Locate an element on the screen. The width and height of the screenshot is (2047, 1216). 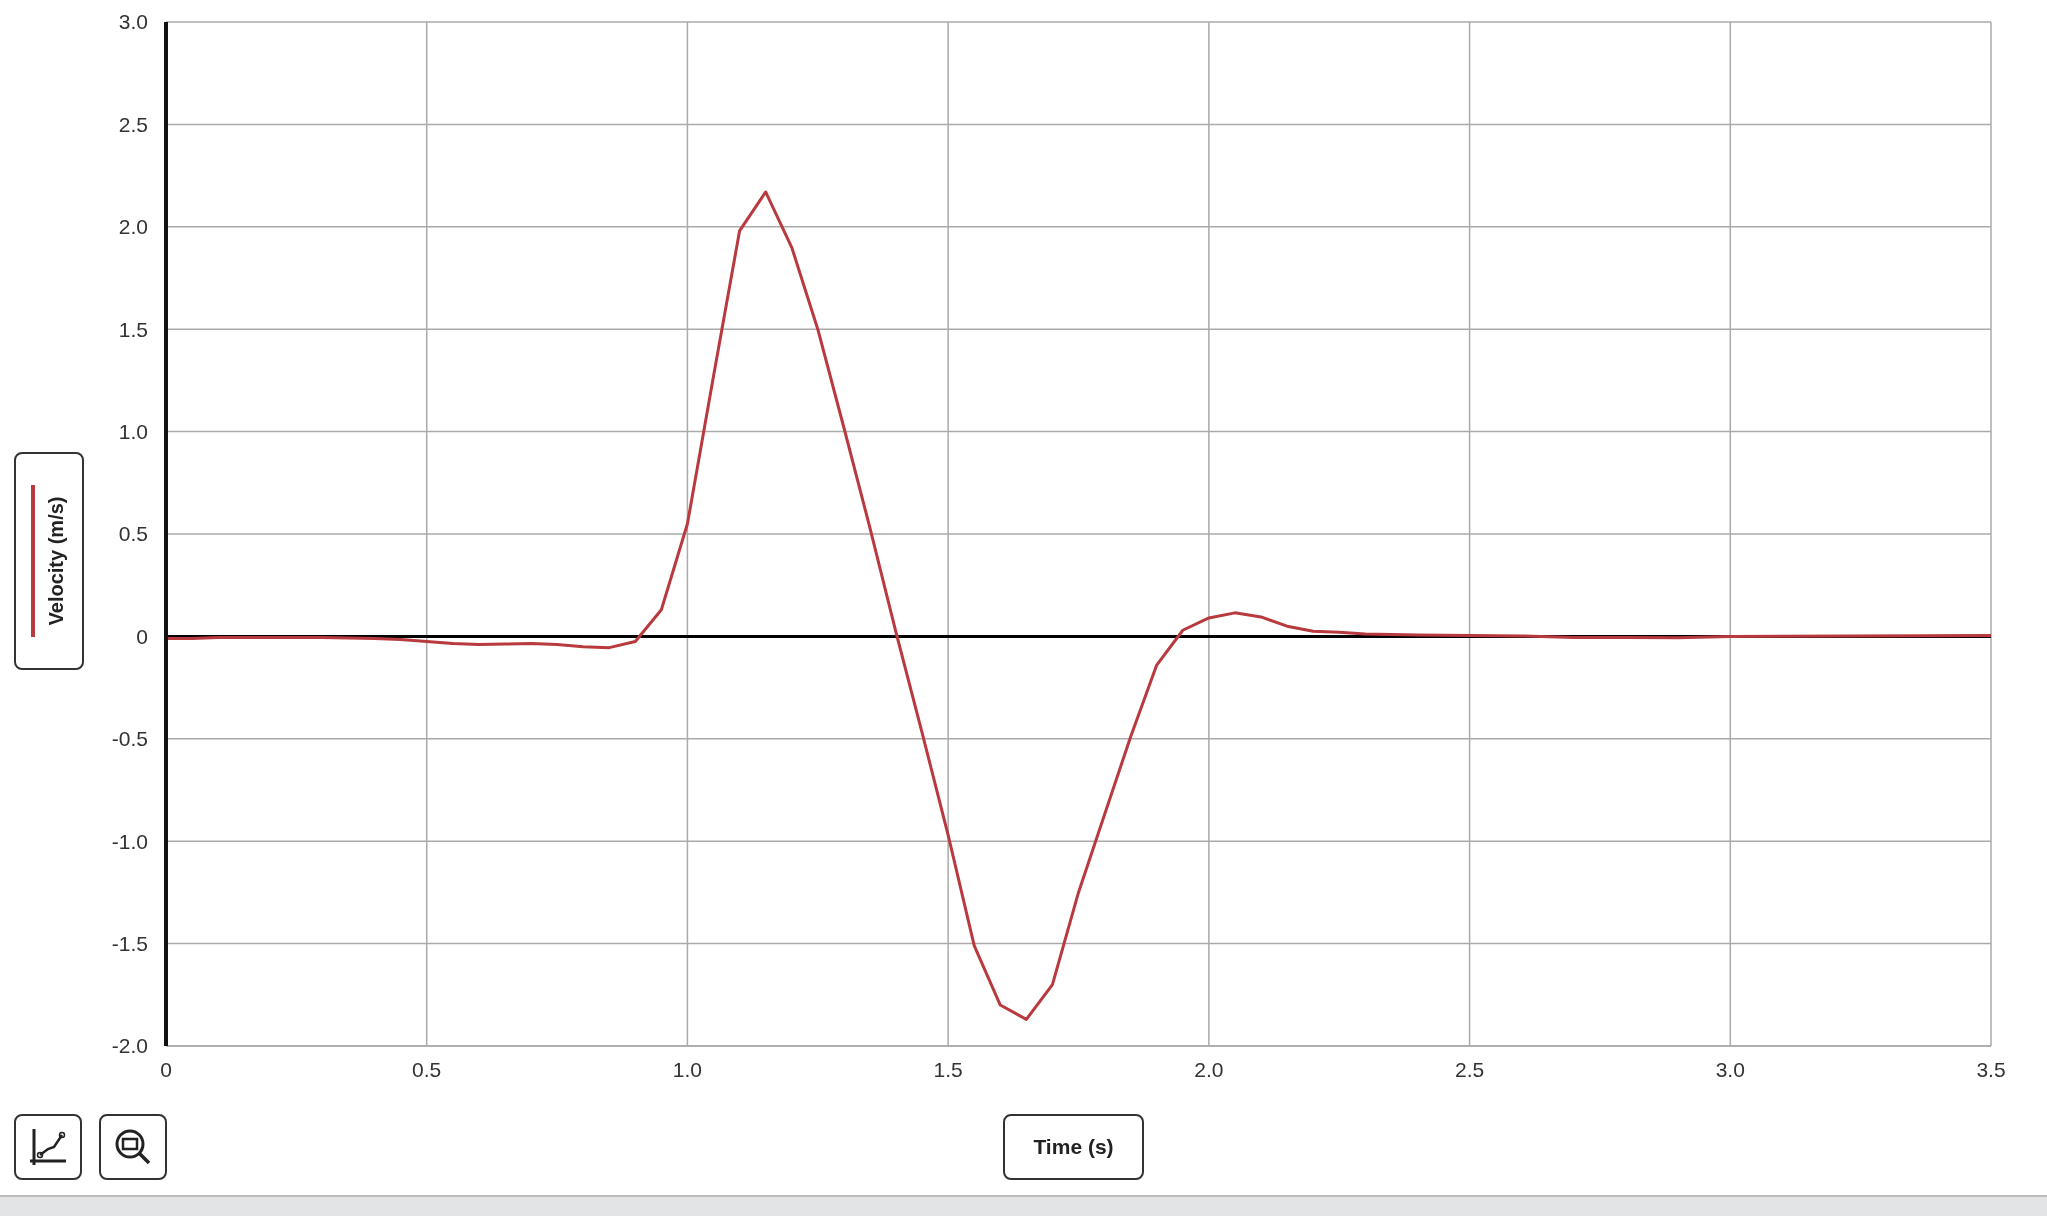
y-tick-label: -1.0 is located at coordinates (129, 841).